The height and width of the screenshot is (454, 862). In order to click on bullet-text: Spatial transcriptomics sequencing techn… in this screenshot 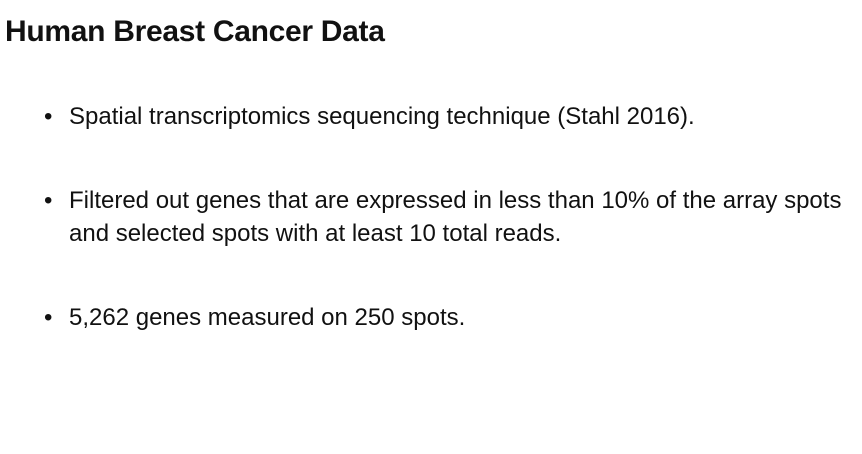, I will do `click(382, 116)`.